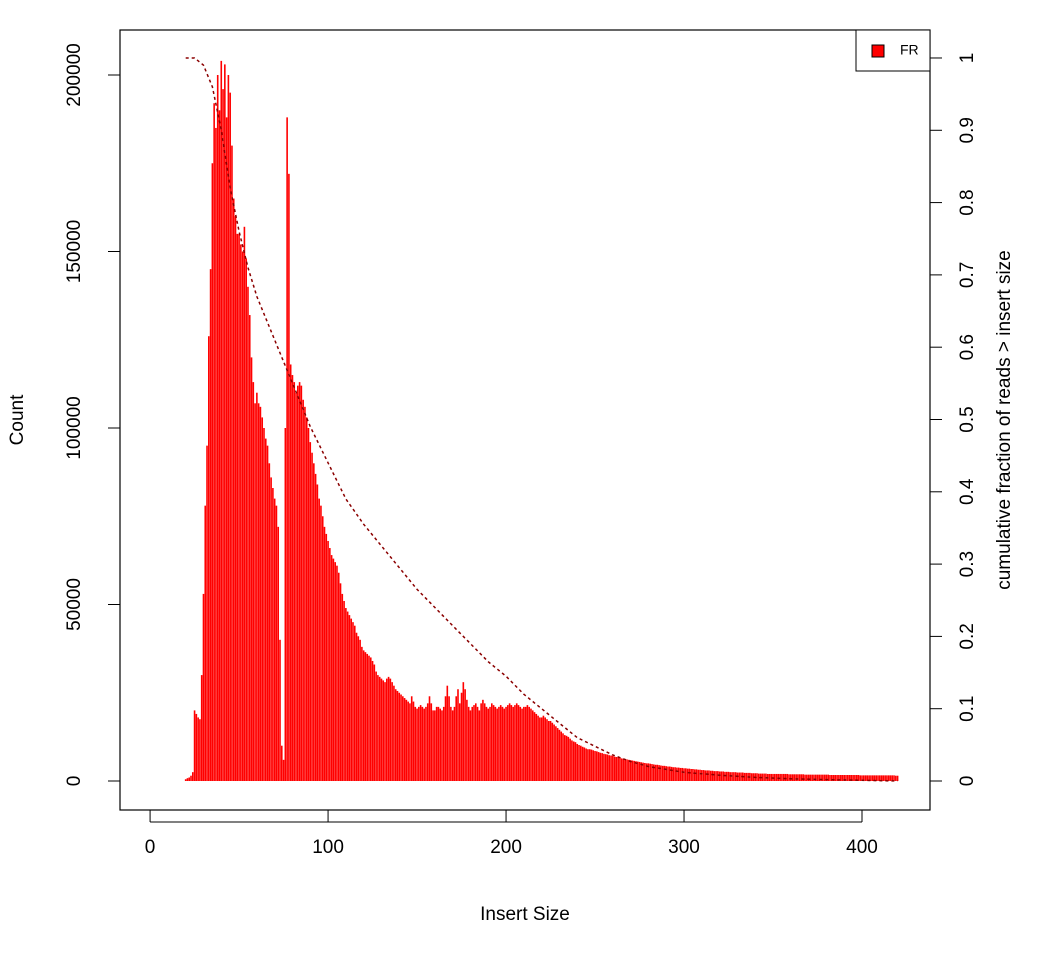  Describe the element at coordinates (328, 847) in the screenshot. I see `x-tick-label: 100` at that location.